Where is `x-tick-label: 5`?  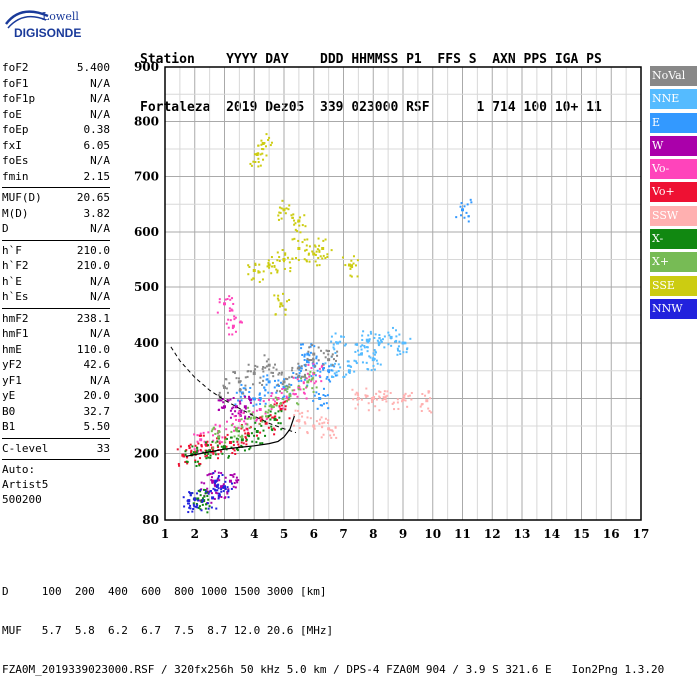 x-tick-label: 5 is located at coordinates (284, 534).